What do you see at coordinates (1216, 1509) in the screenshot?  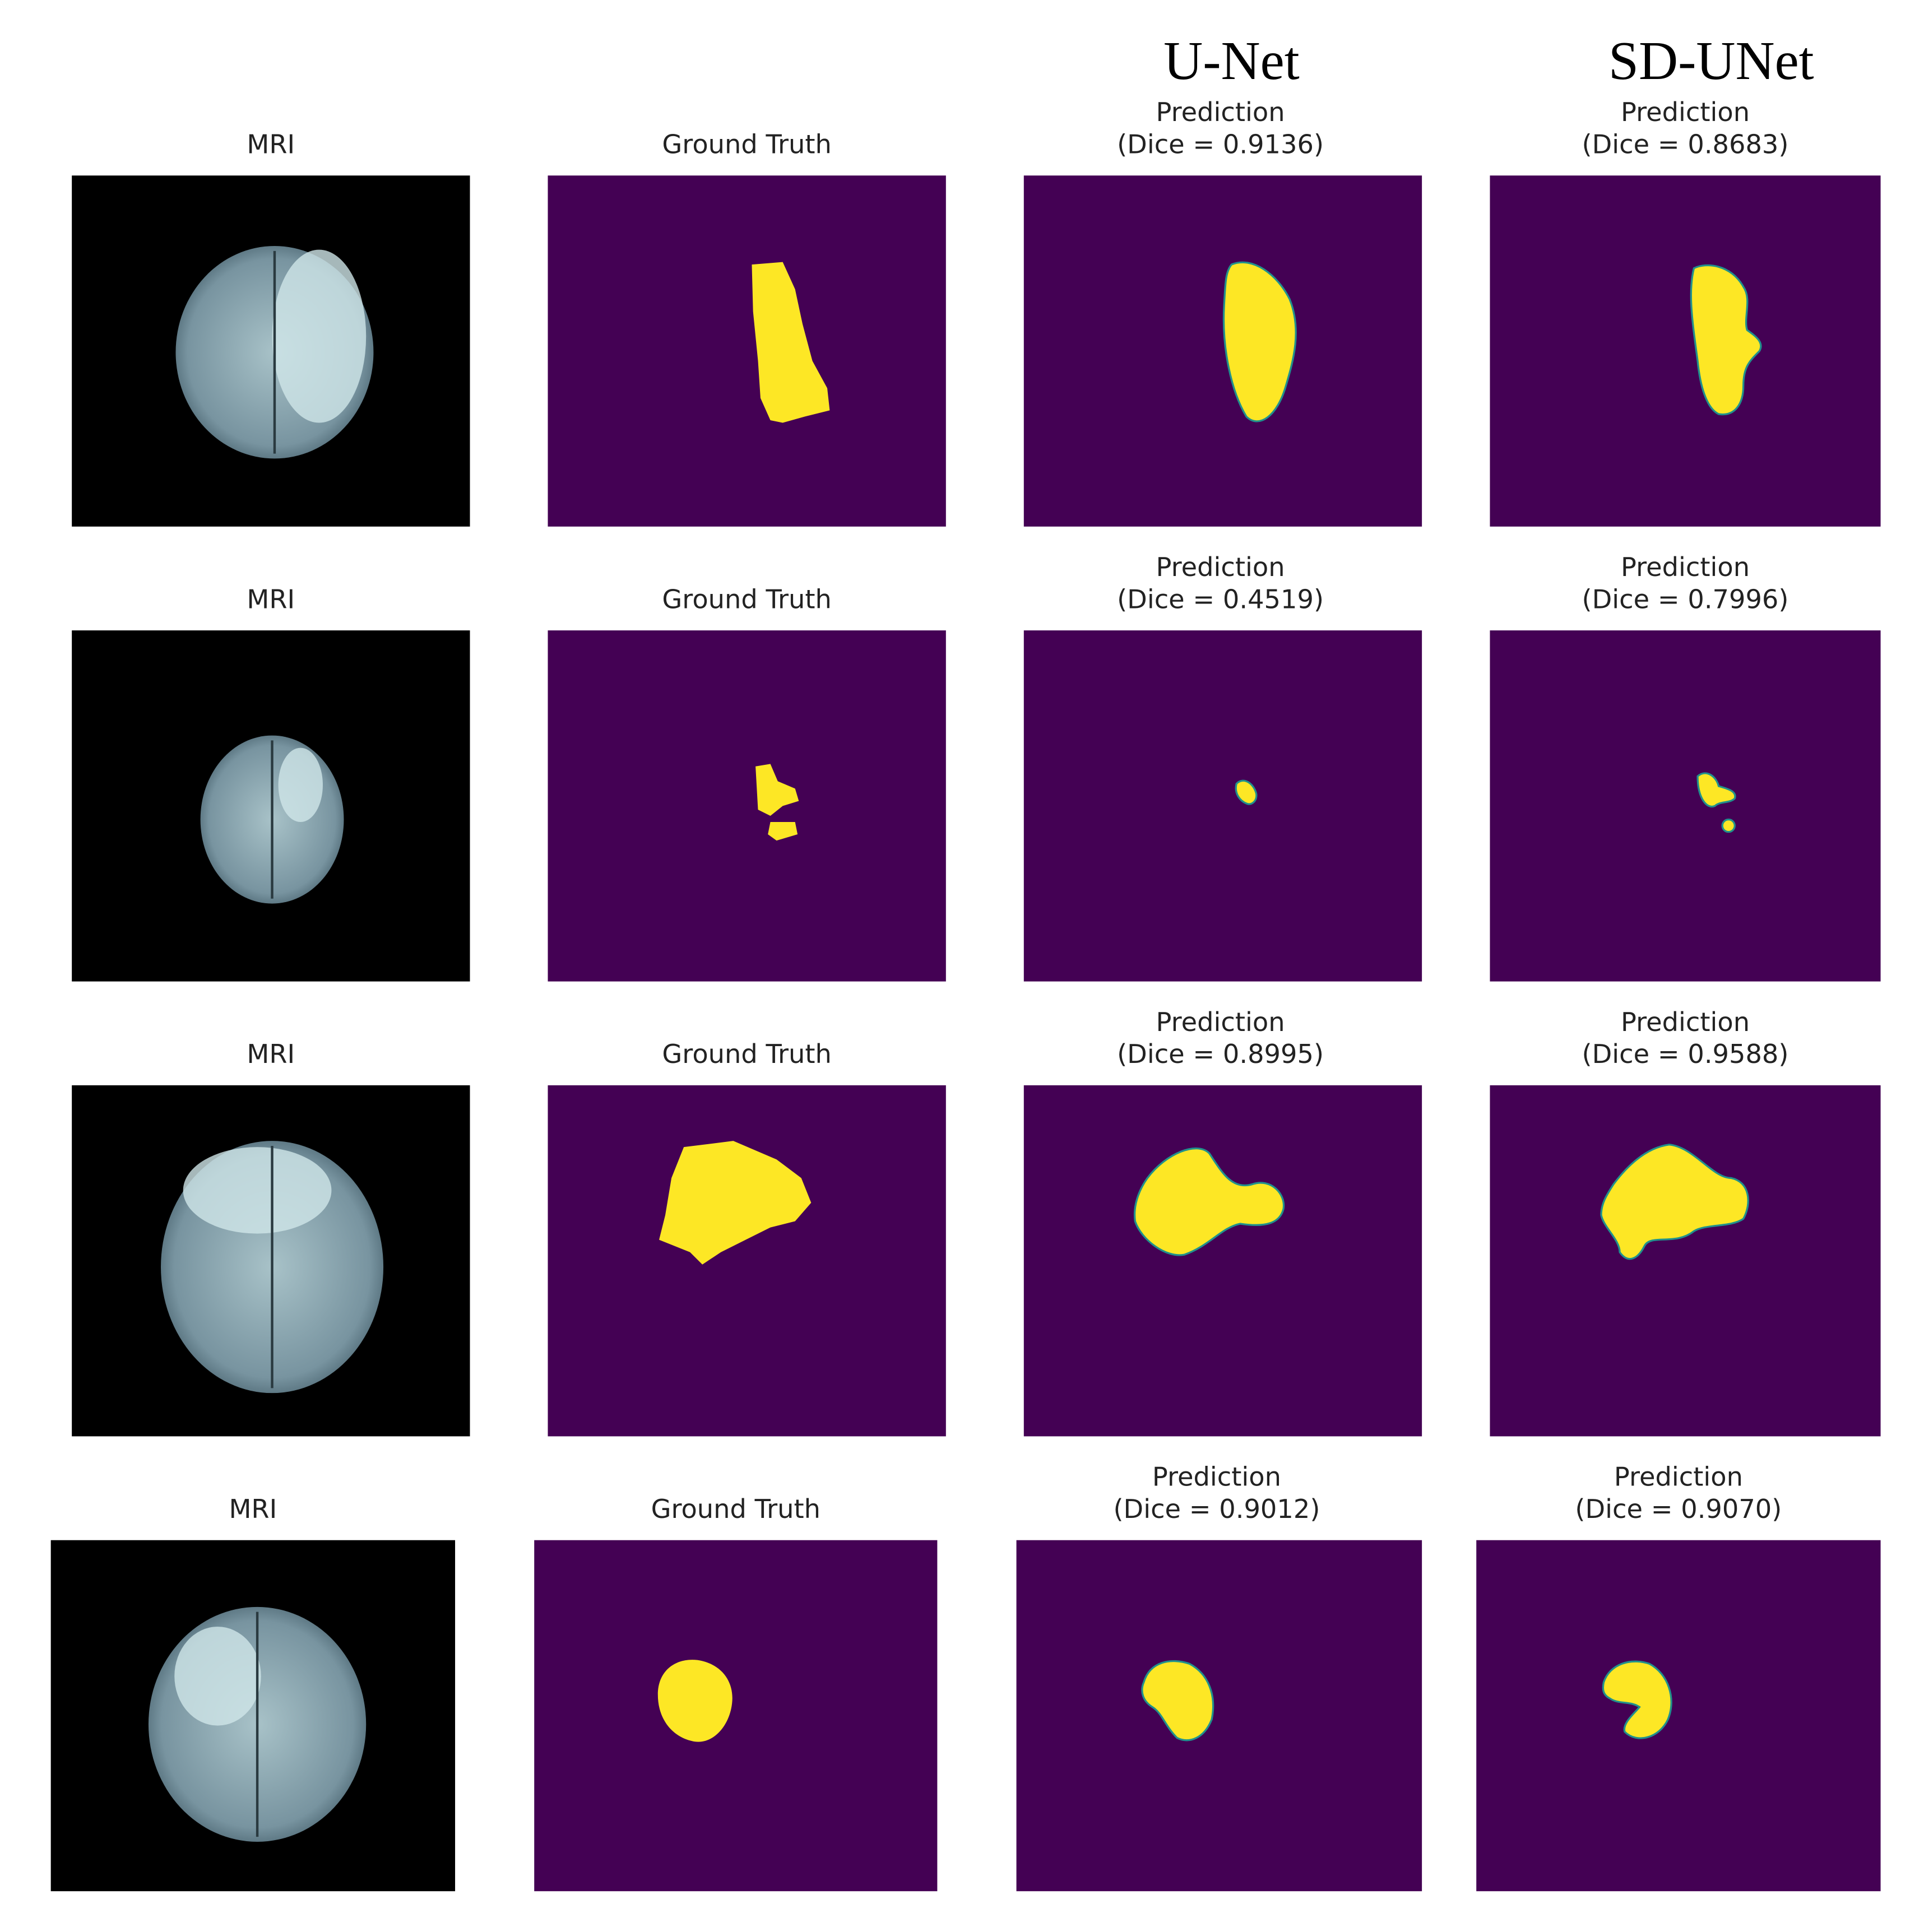 I see `panel-title: (Dice = 0.9012)` at bounding box center [1216, 1509].